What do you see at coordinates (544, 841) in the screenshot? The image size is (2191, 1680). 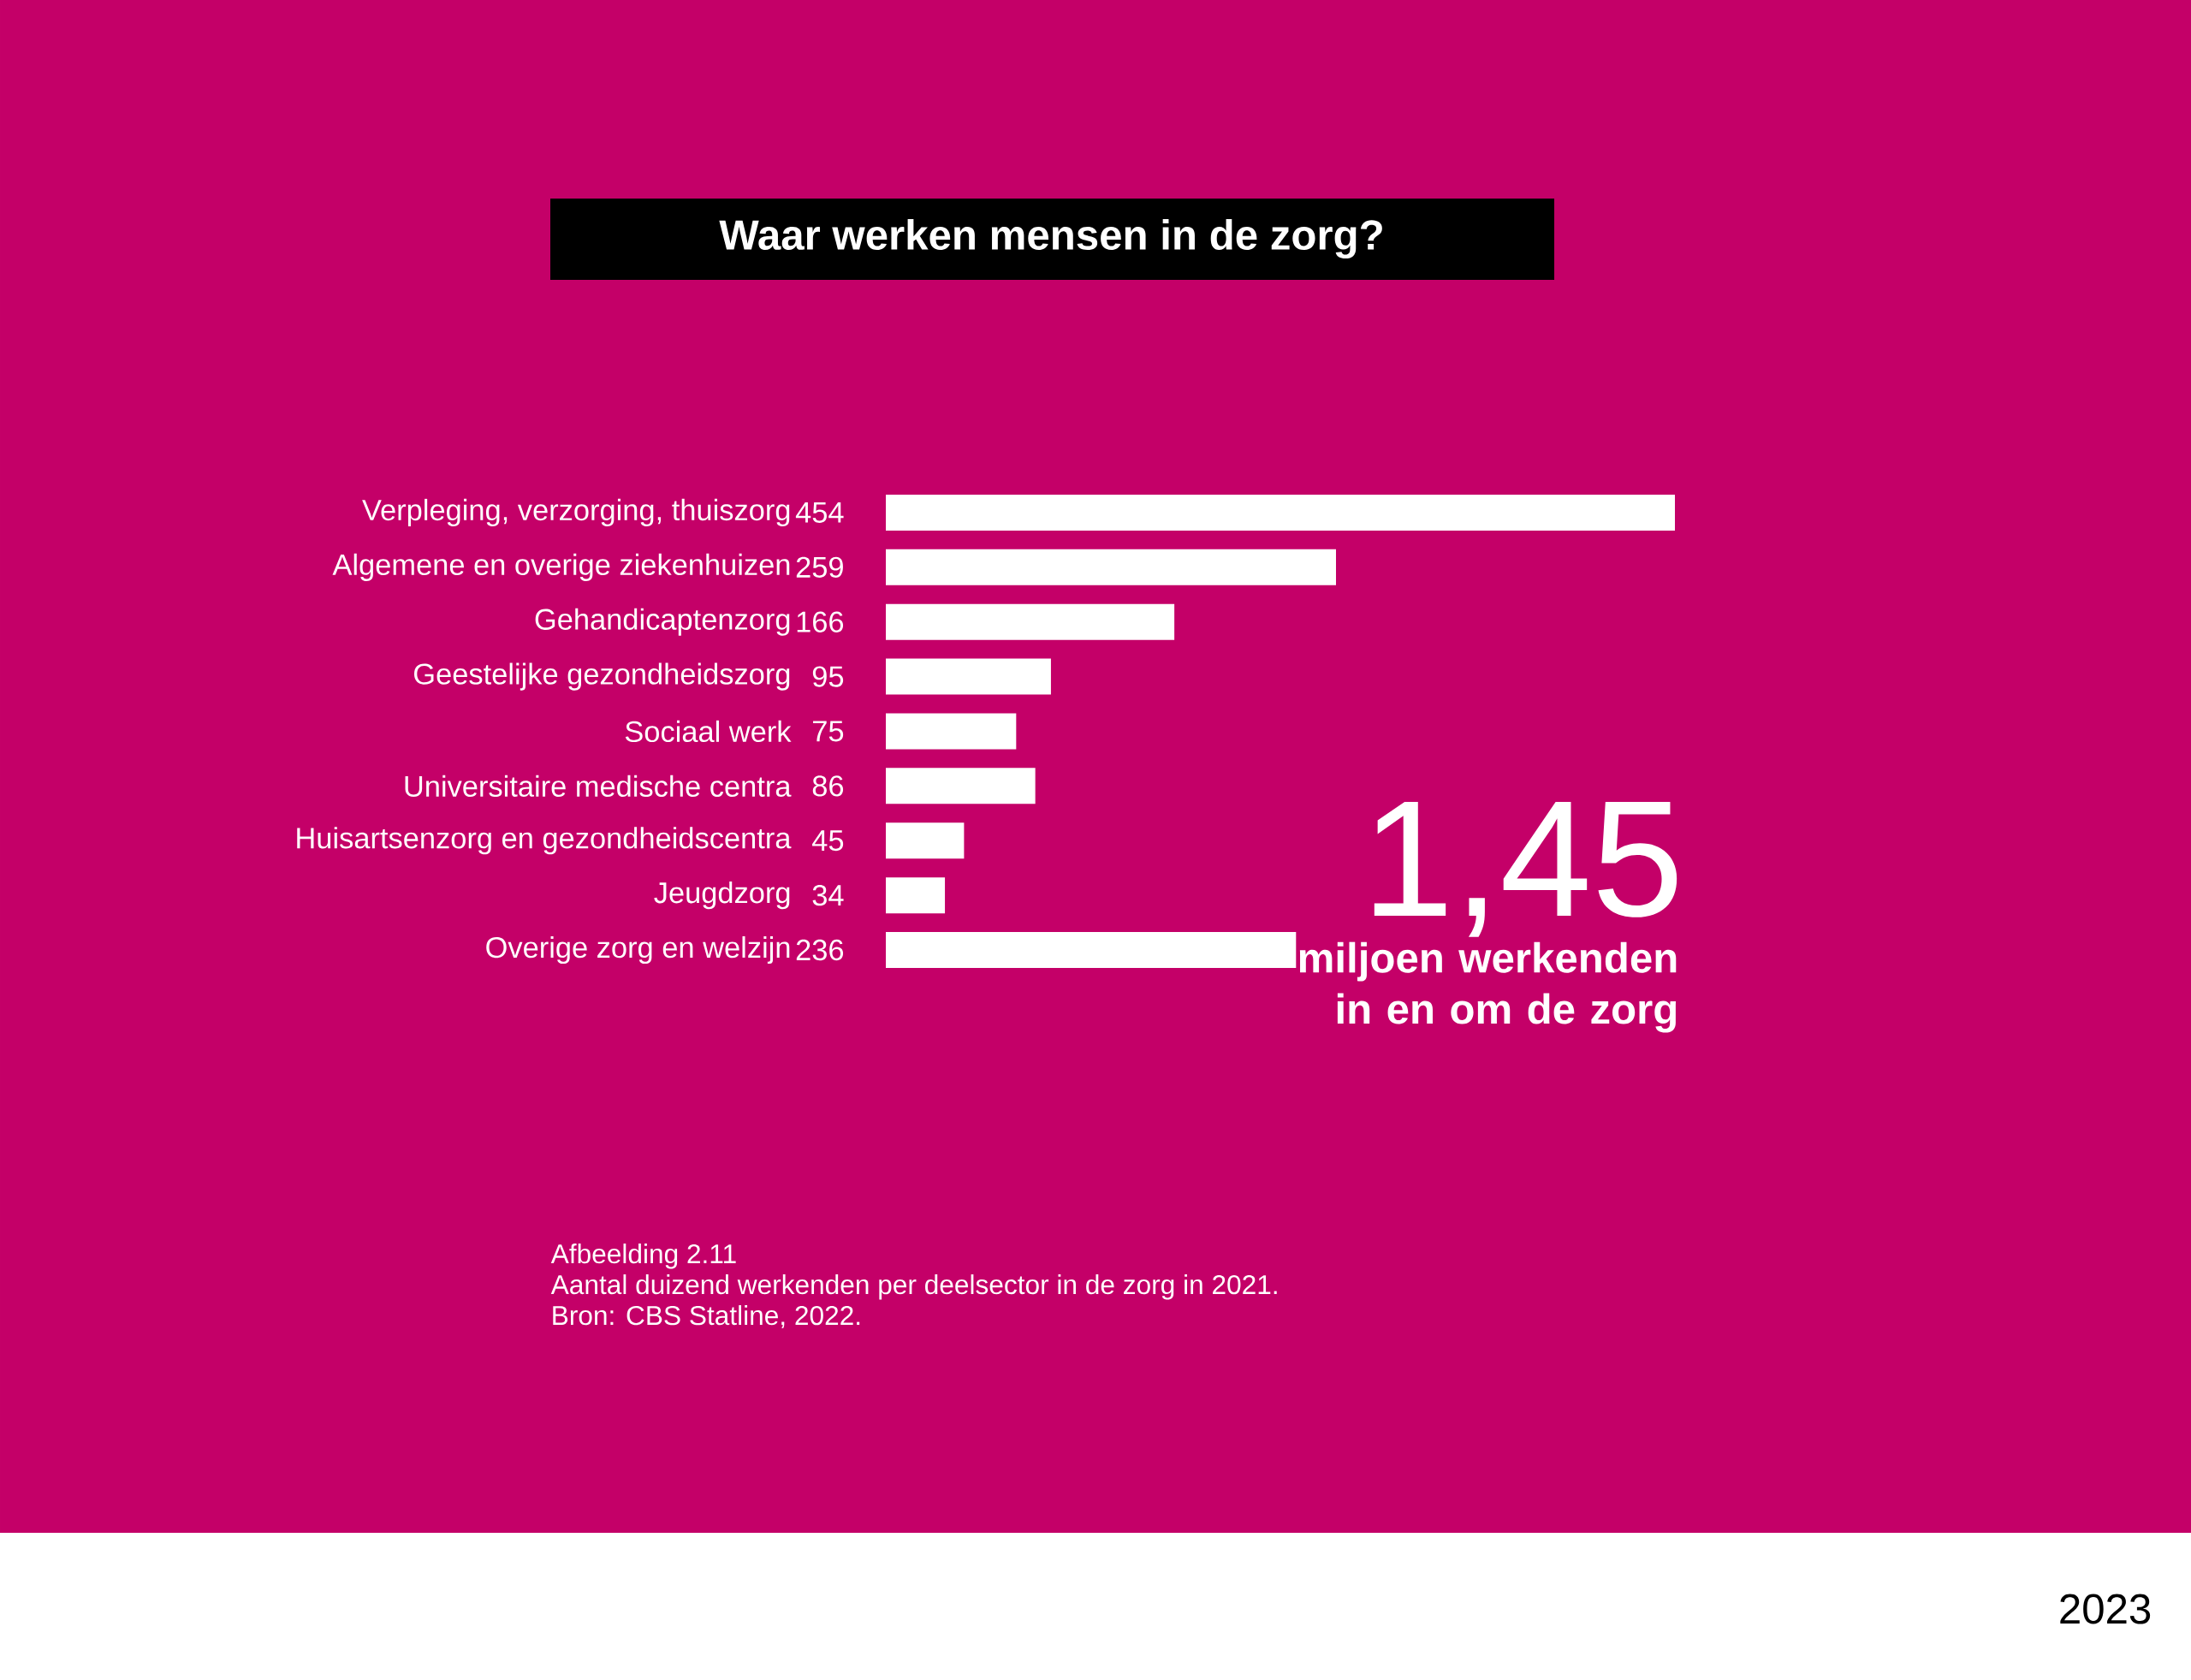 I see `y-tick-label: Huisartsenzorg en gezondheidscentra` at bounding box center [544, 841].